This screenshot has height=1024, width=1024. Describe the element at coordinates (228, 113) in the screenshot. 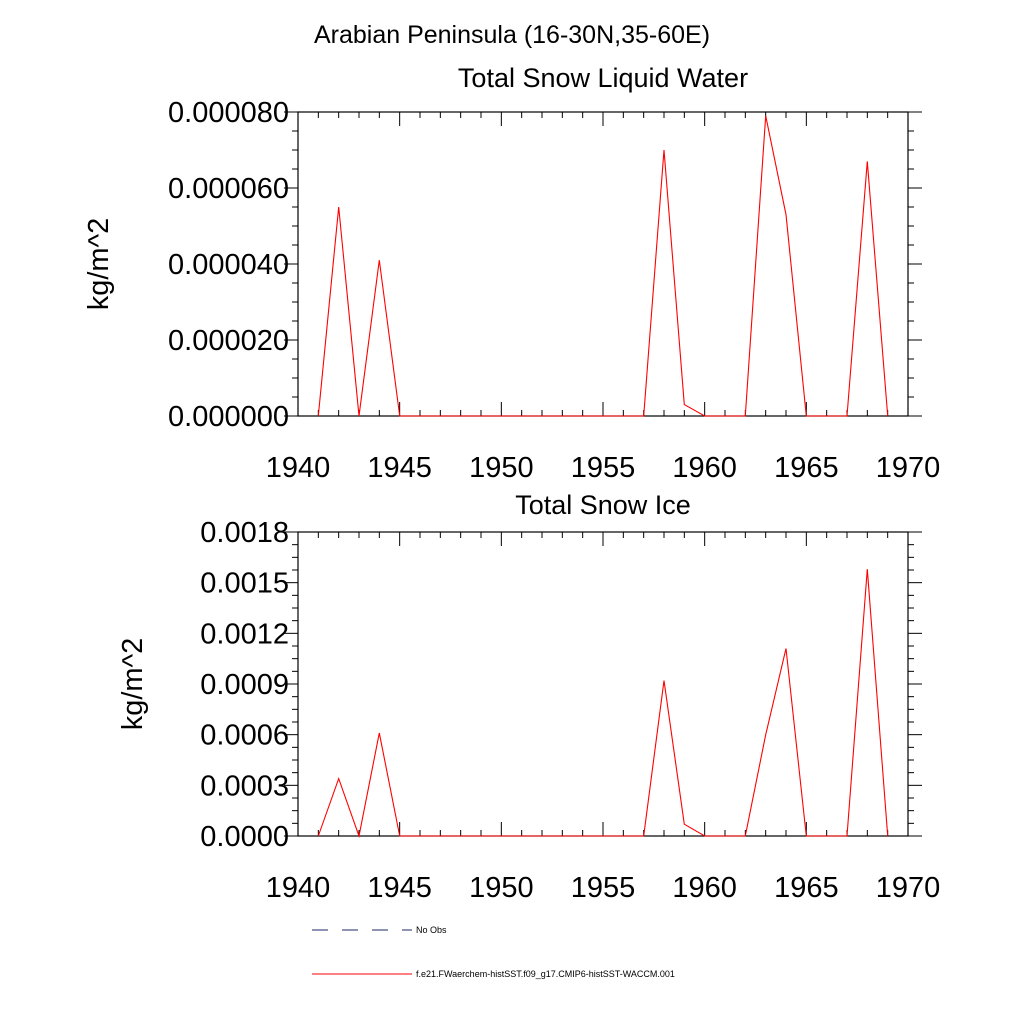

I see `y-tick-label: 0.000080` at that location.